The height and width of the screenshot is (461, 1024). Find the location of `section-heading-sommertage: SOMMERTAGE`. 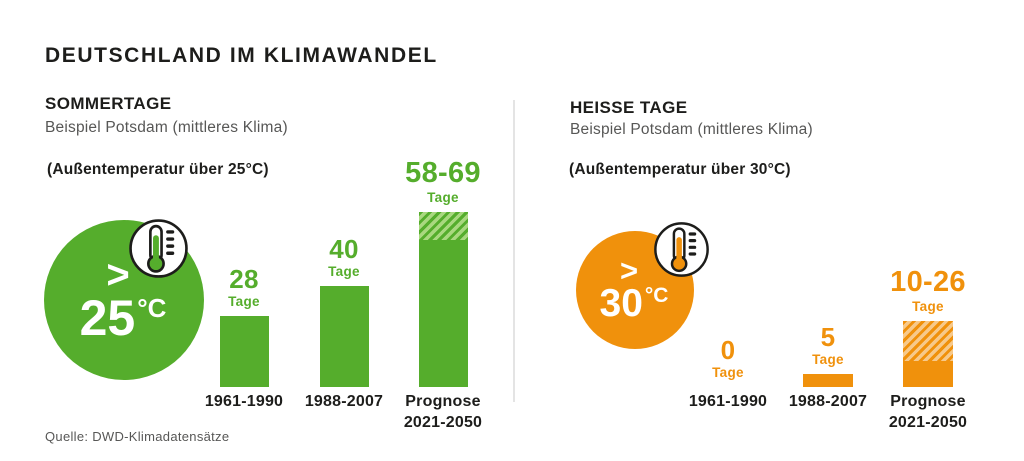

section-heading-sommertage: SOMMERTAGE is located at coordinates (108, 103).